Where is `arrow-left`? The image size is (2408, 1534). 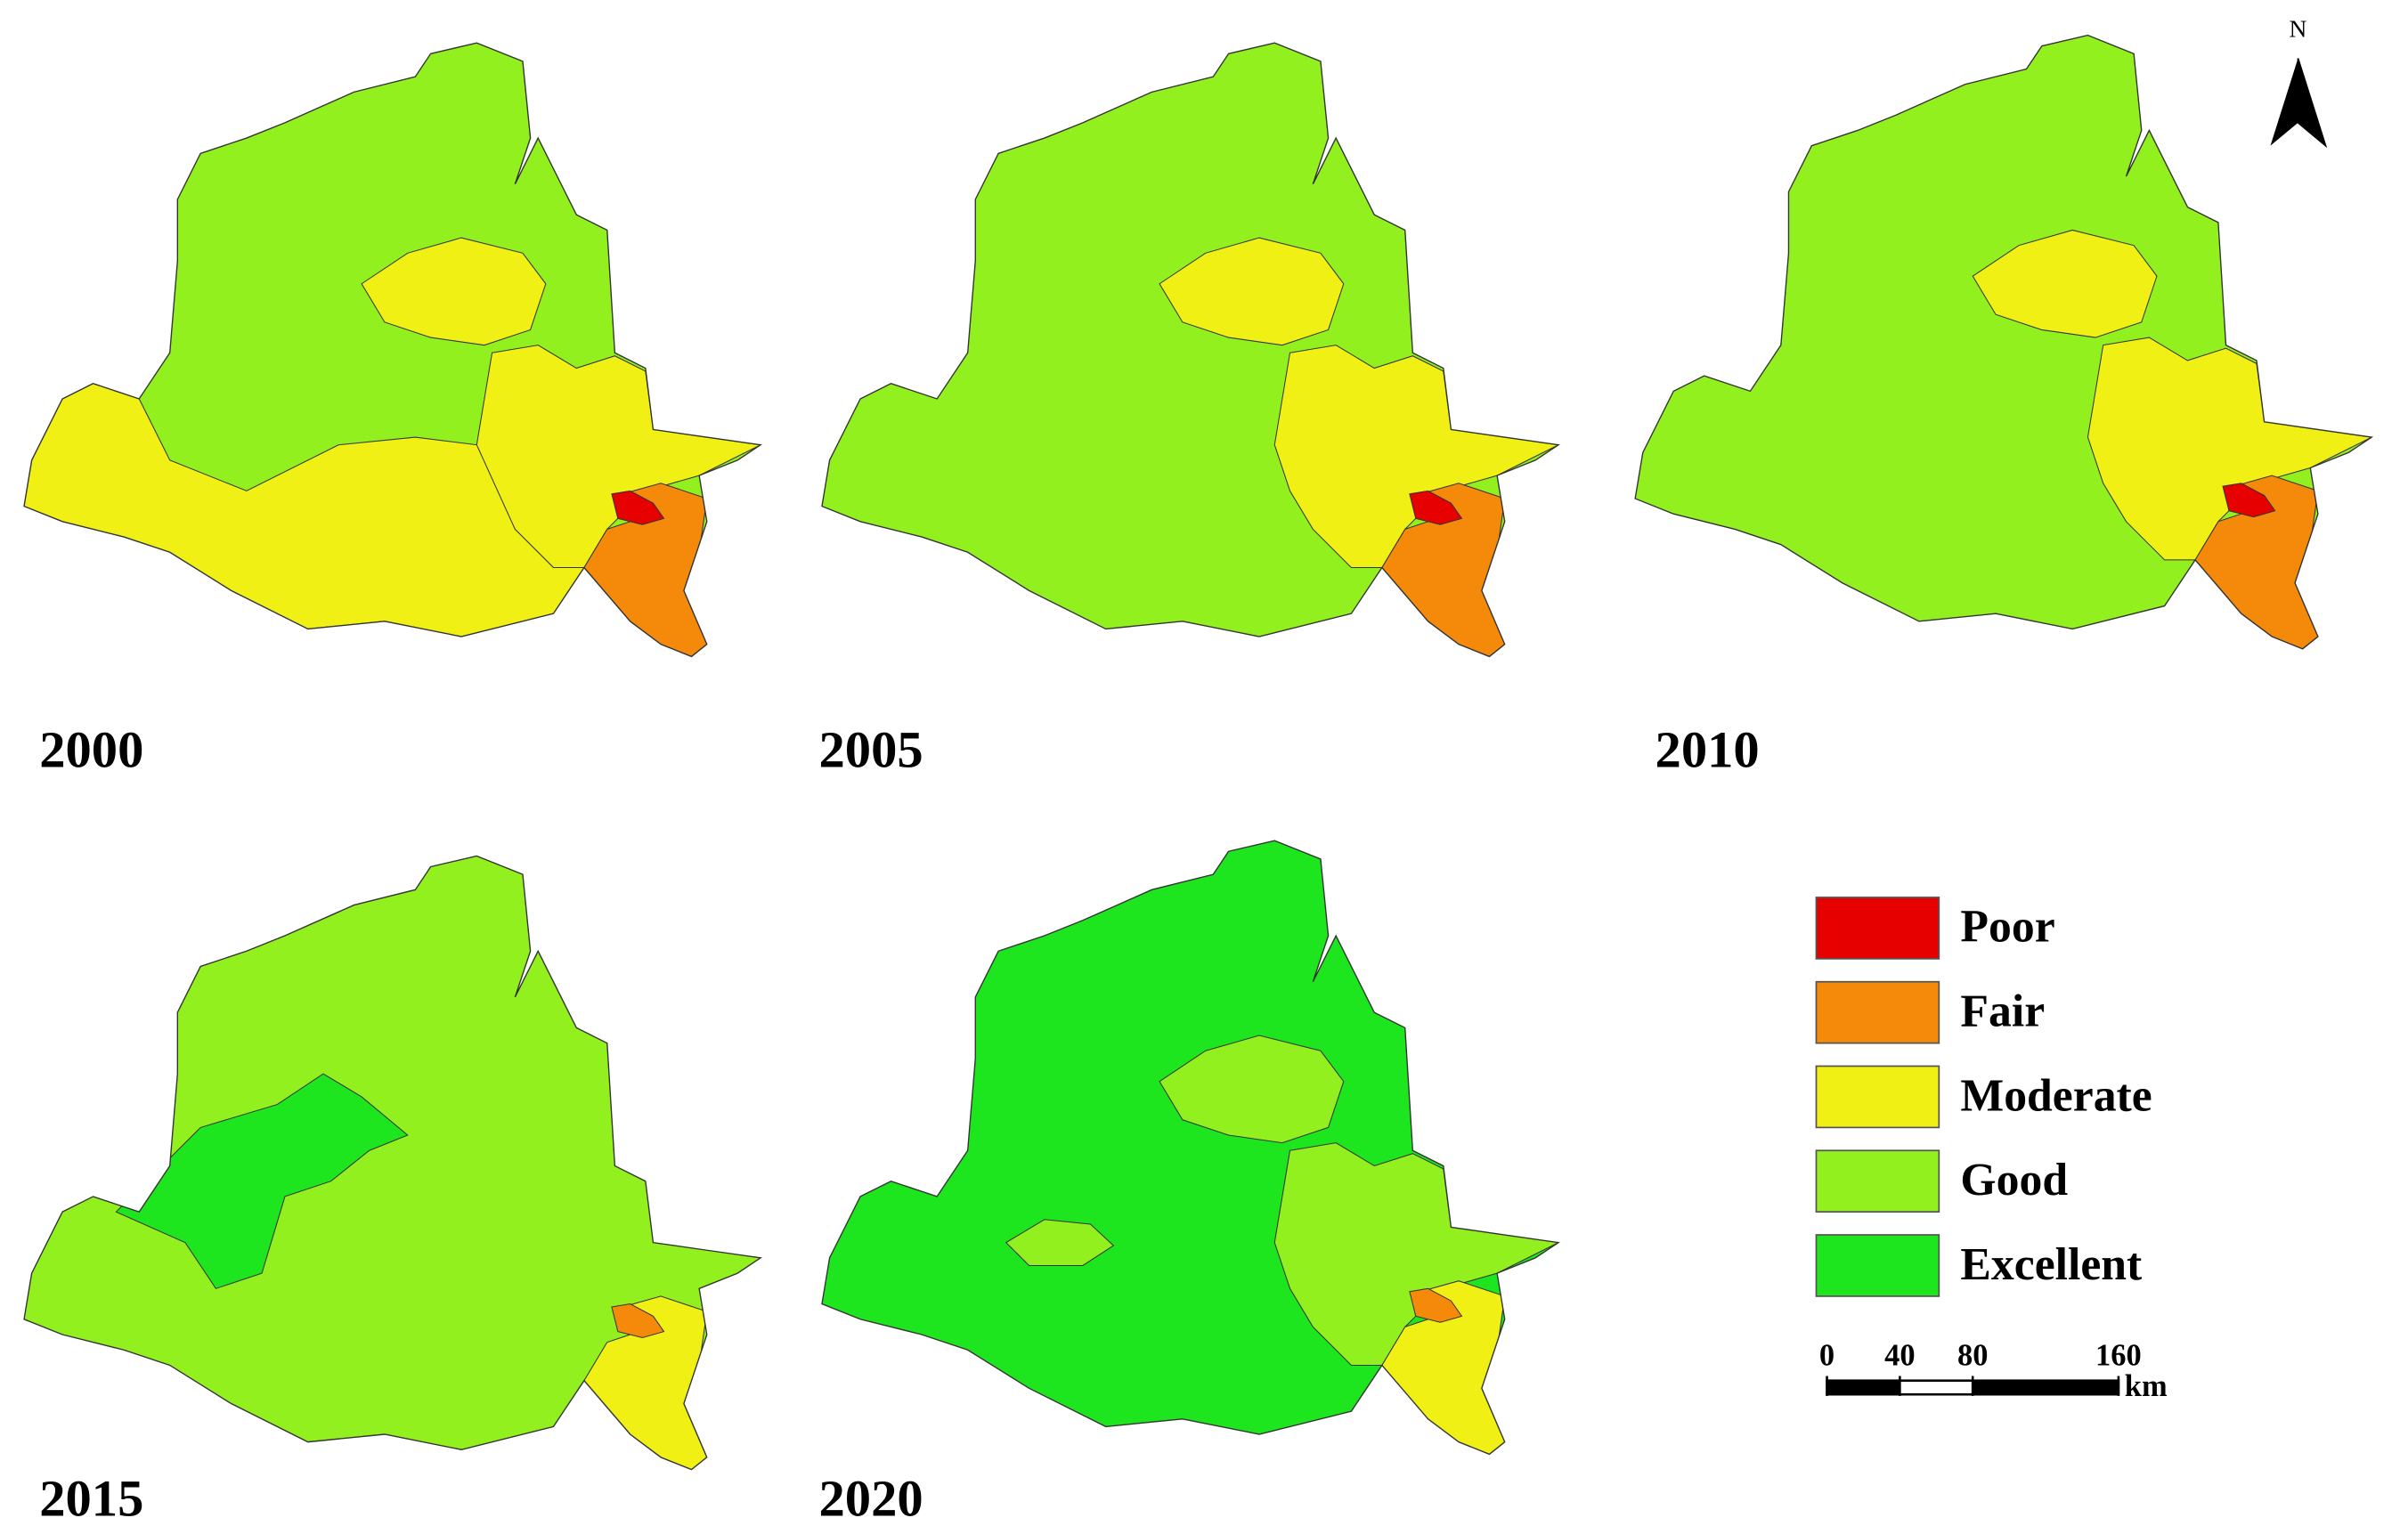
arrow-left is located at coordinates (2284, 102).